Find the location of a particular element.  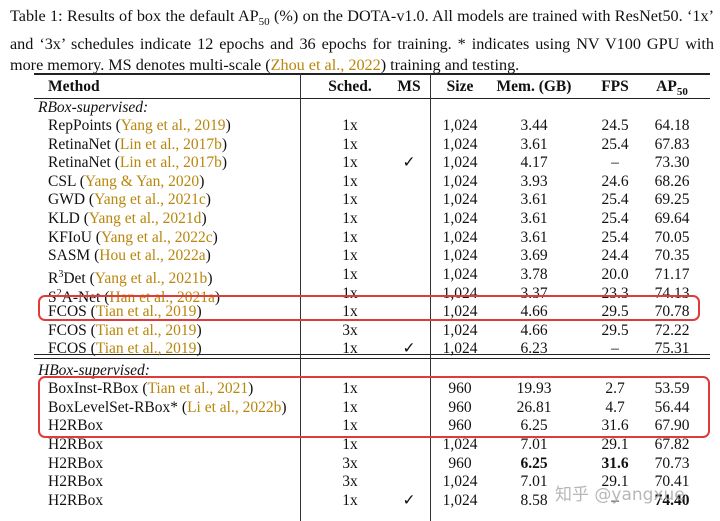

ap-cell: 67.90 is located at coordinates (672, 425).